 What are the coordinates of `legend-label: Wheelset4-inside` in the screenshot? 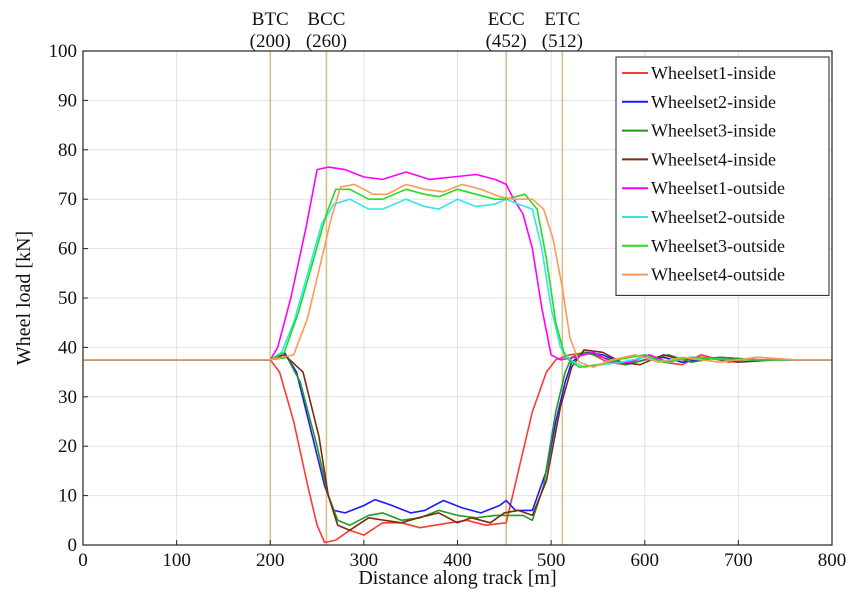 It's located at (713, 159).